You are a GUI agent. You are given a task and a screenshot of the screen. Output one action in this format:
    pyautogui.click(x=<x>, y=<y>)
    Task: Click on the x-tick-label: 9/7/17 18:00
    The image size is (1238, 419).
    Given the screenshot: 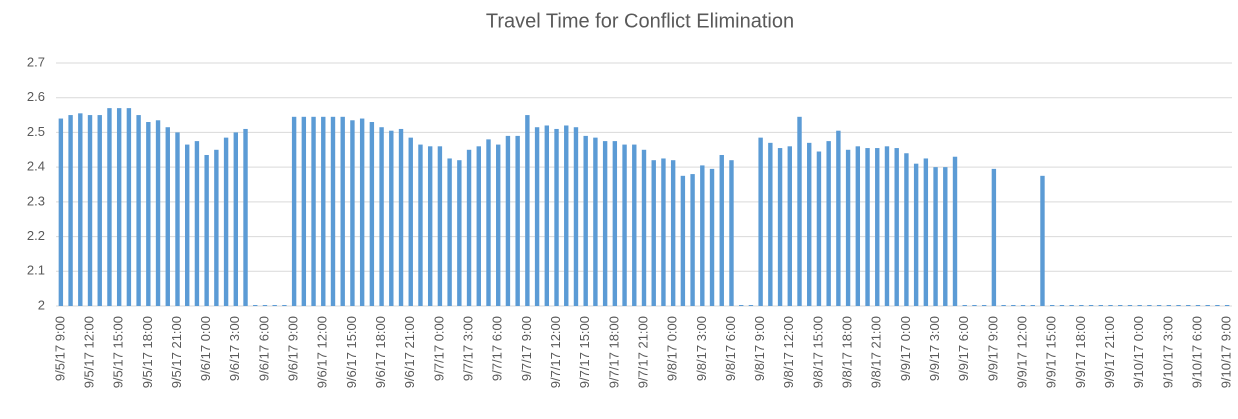 What is the action you would take?
    pyautogui.click(x=613, y=352)
    